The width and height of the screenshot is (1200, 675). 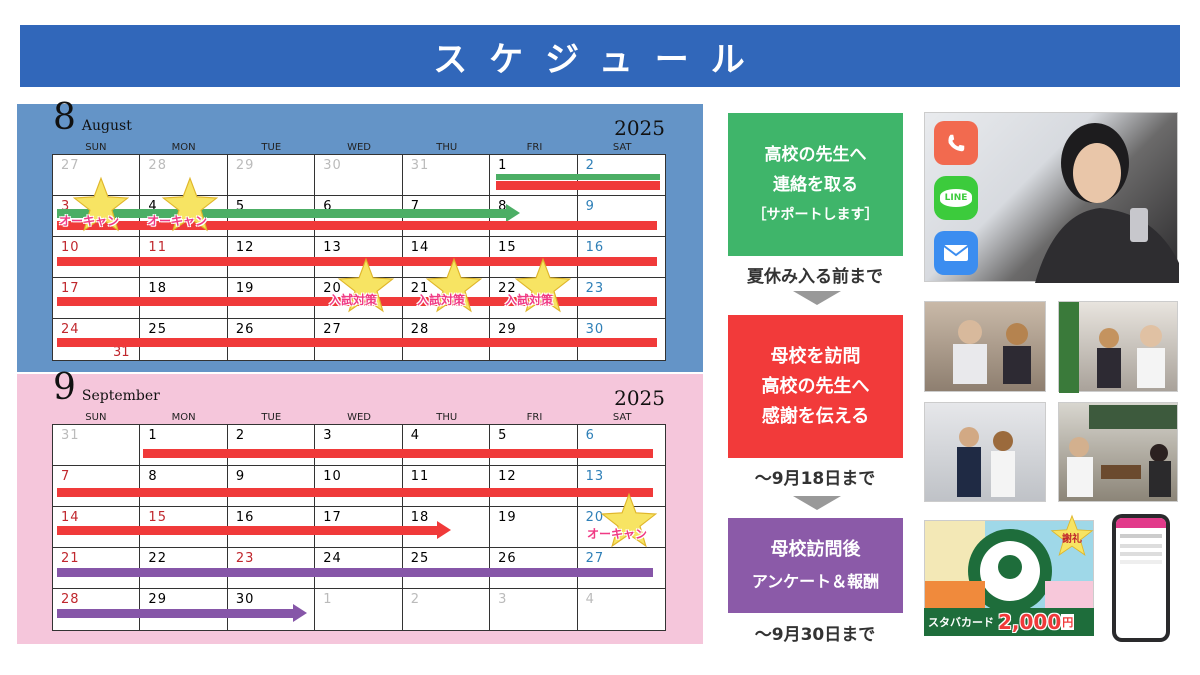 What do you see at coordinates (622, 147) in the screenshot?
I see `weekday-label: SAT` at bounding box center [622, 147].